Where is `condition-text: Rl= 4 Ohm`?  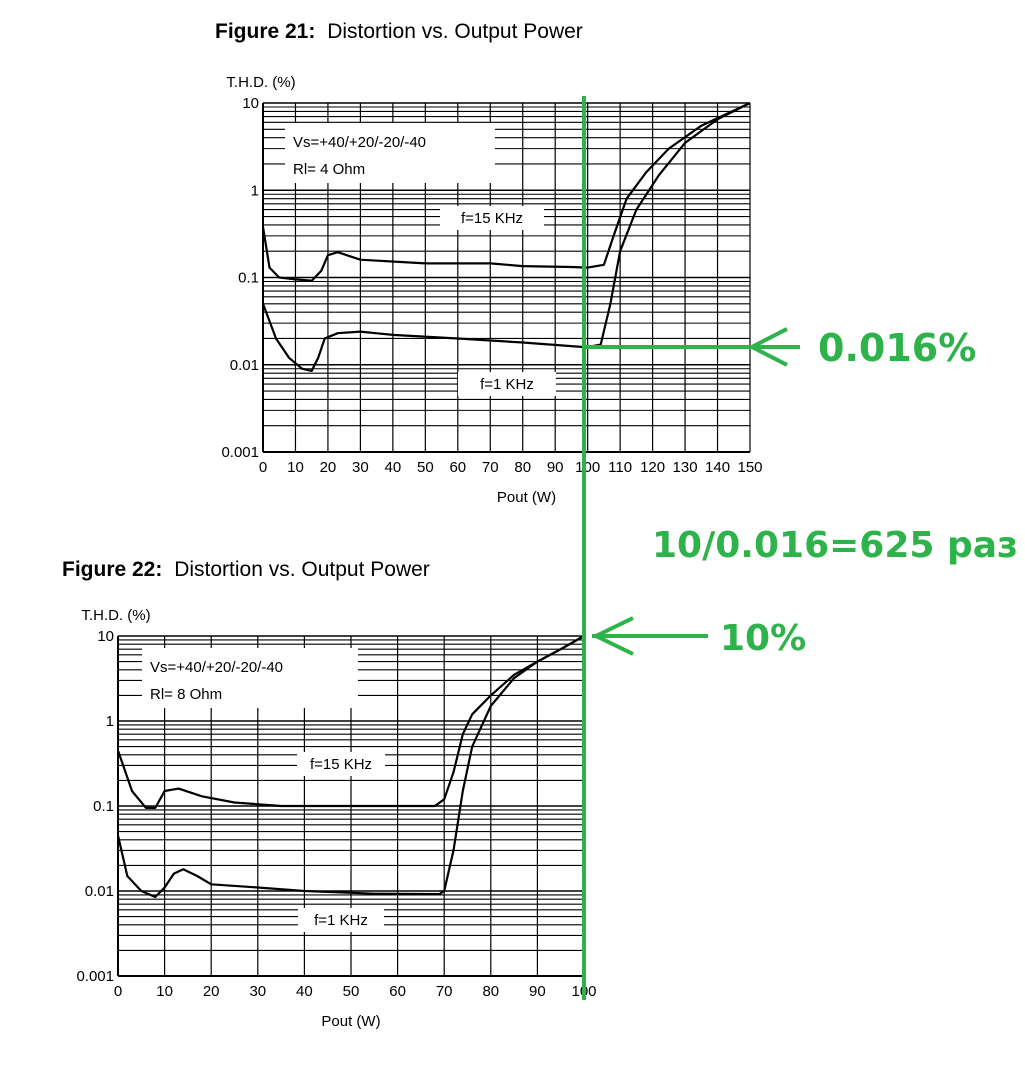 condition-text: Rl= 4 Ohm is located at coordinates (329, 169).